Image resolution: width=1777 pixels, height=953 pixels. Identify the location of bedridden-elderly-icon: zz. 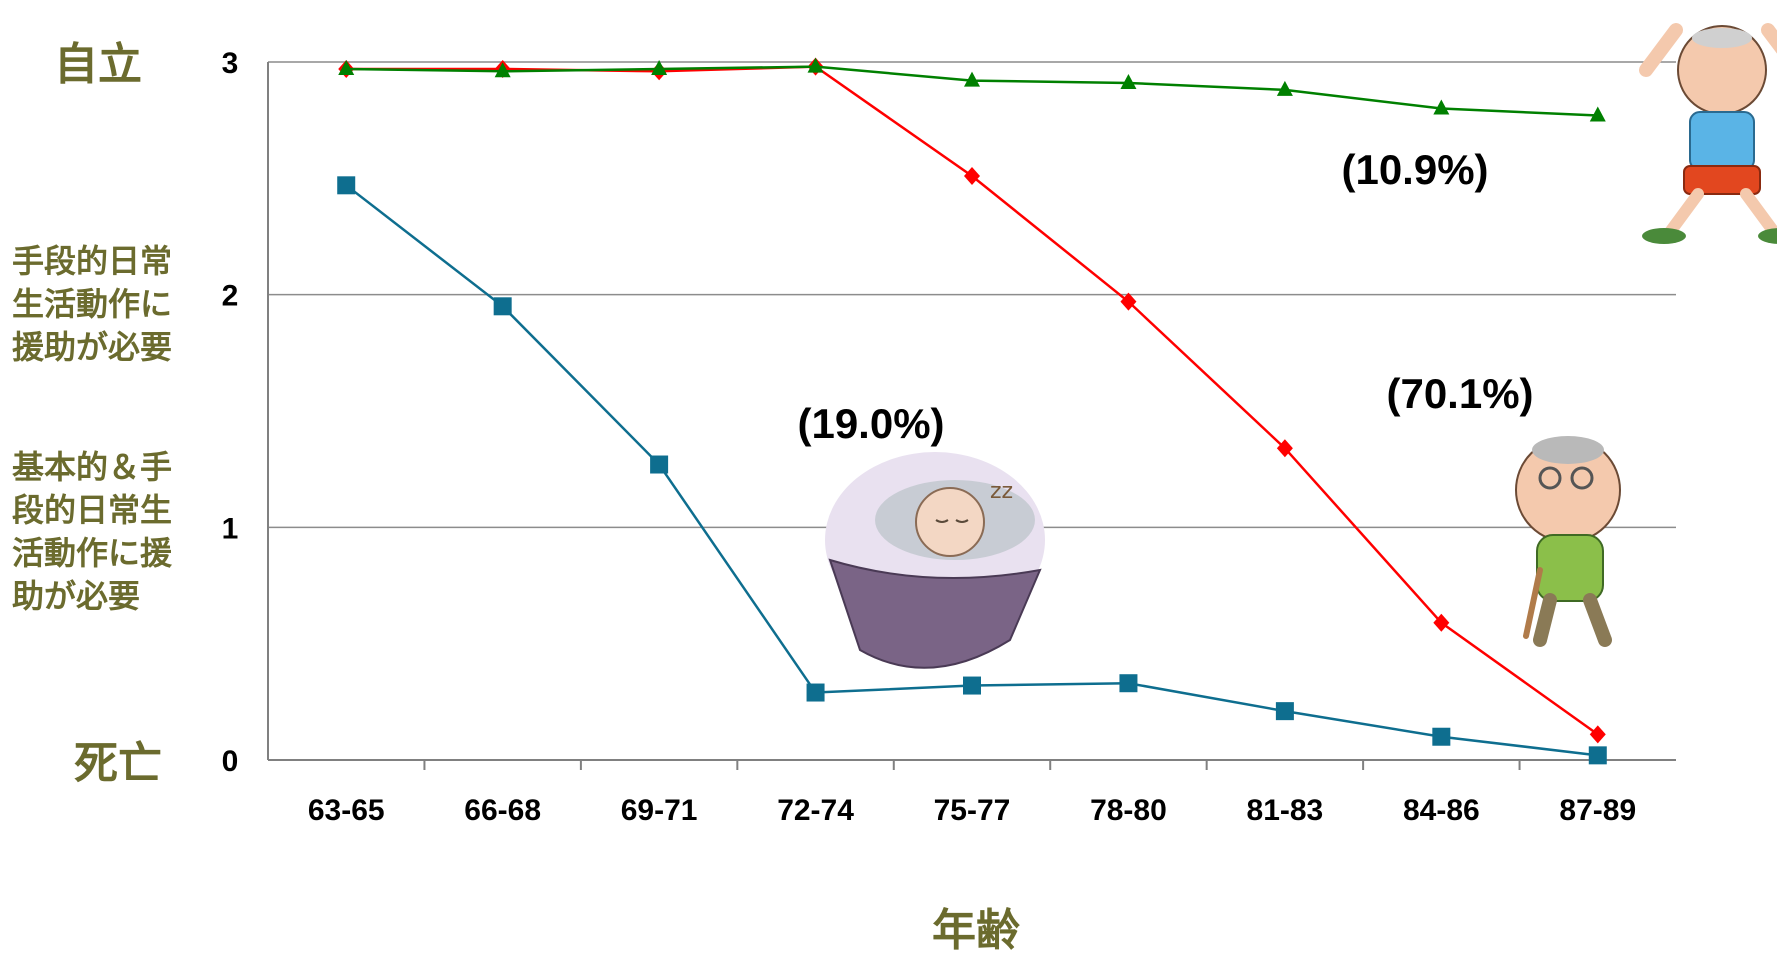
(935, 560).